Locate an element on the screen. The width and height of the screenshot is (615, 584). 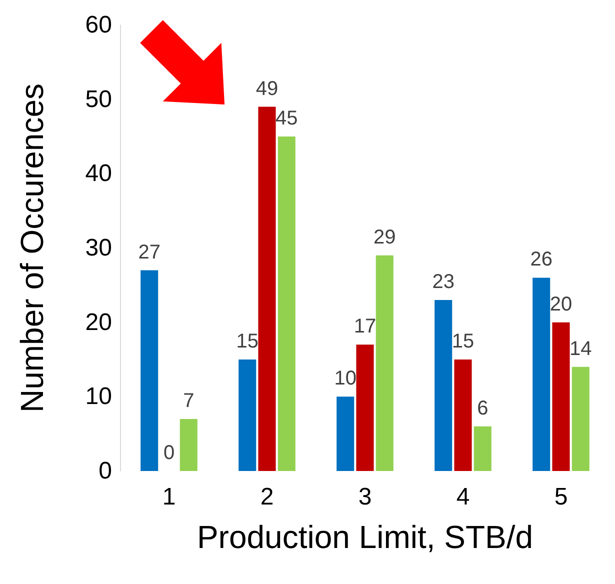
data-label: 10 is located at coordinates (345, 379).